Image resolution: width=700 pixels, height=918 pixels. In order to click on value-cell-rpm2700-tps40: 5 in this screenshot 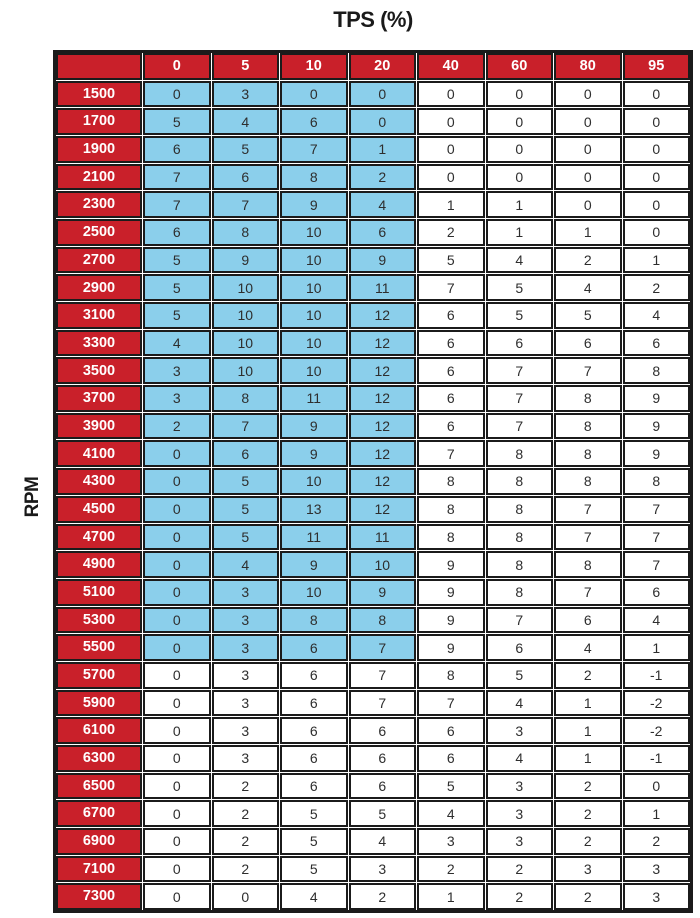, I will do `click(451, 260)`.